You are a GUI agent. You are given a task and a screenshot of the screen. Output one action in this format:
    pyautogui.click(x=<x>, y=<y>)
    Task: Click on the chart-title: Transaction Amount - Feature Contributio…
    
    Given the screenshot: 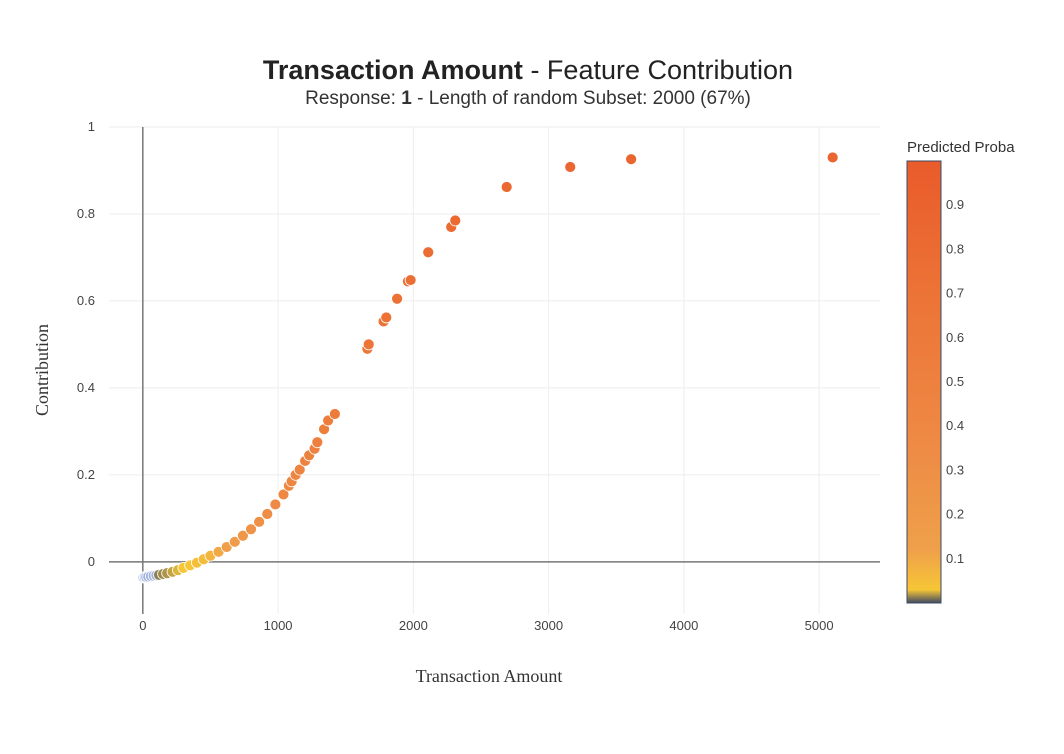 What is the action you would take?
    pyautogui.click(x=528, y=70)
    